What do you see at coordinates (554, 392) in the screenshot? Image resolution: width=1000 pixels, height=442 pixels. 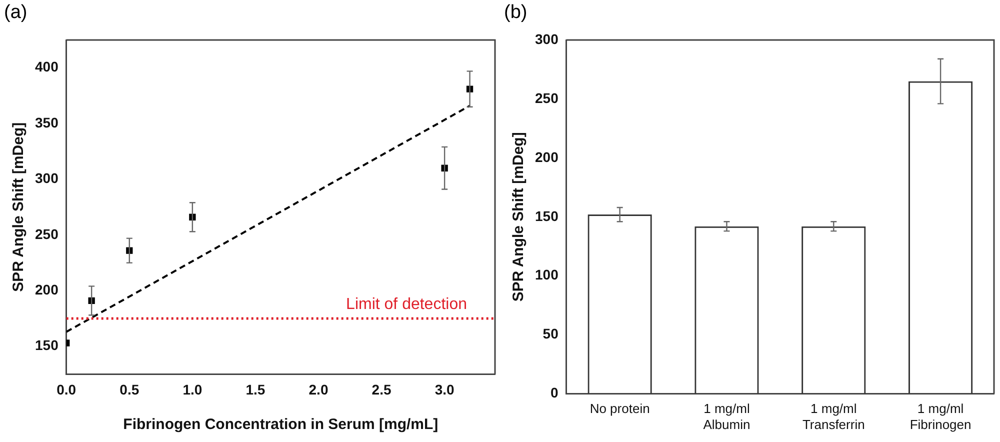 I see `y-tick-label: 0` at bounding box center [554, 392].